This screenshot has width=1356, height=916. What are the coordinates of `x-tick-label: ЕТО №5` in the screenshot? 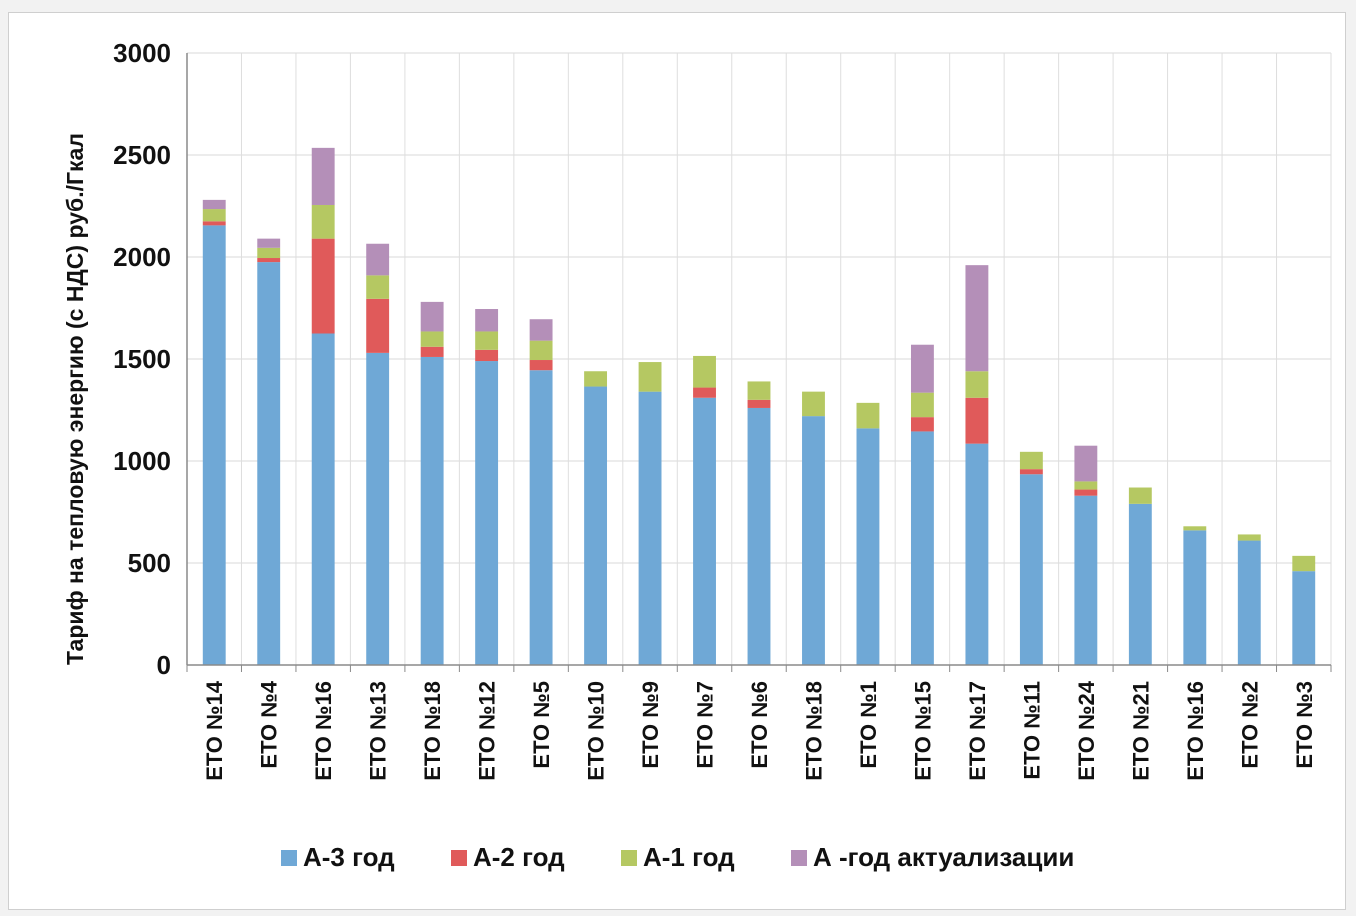 It's located at (541, 725).